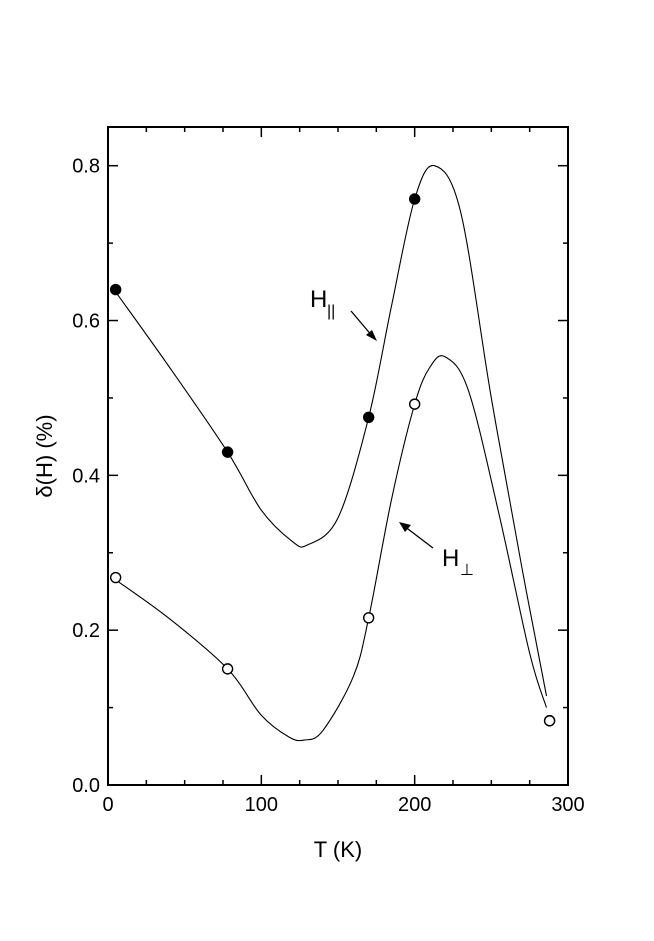 The width and height of the screenshot is (654, 941). Describe the element at coordinates (414, 805) in the screenshot. I see `x-tick-label: 200` at that location.